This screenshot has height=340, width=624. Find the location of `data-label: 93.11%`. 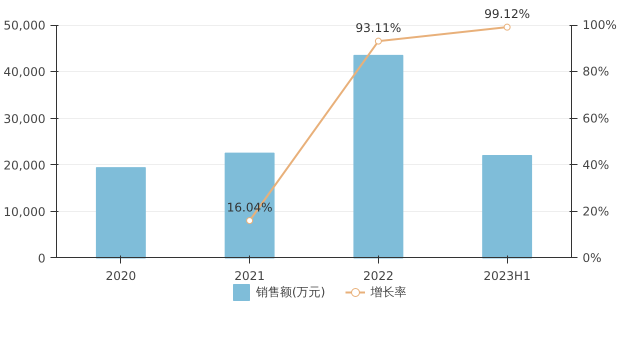

data-label: 93.11% is located at coordinates (378, 28).